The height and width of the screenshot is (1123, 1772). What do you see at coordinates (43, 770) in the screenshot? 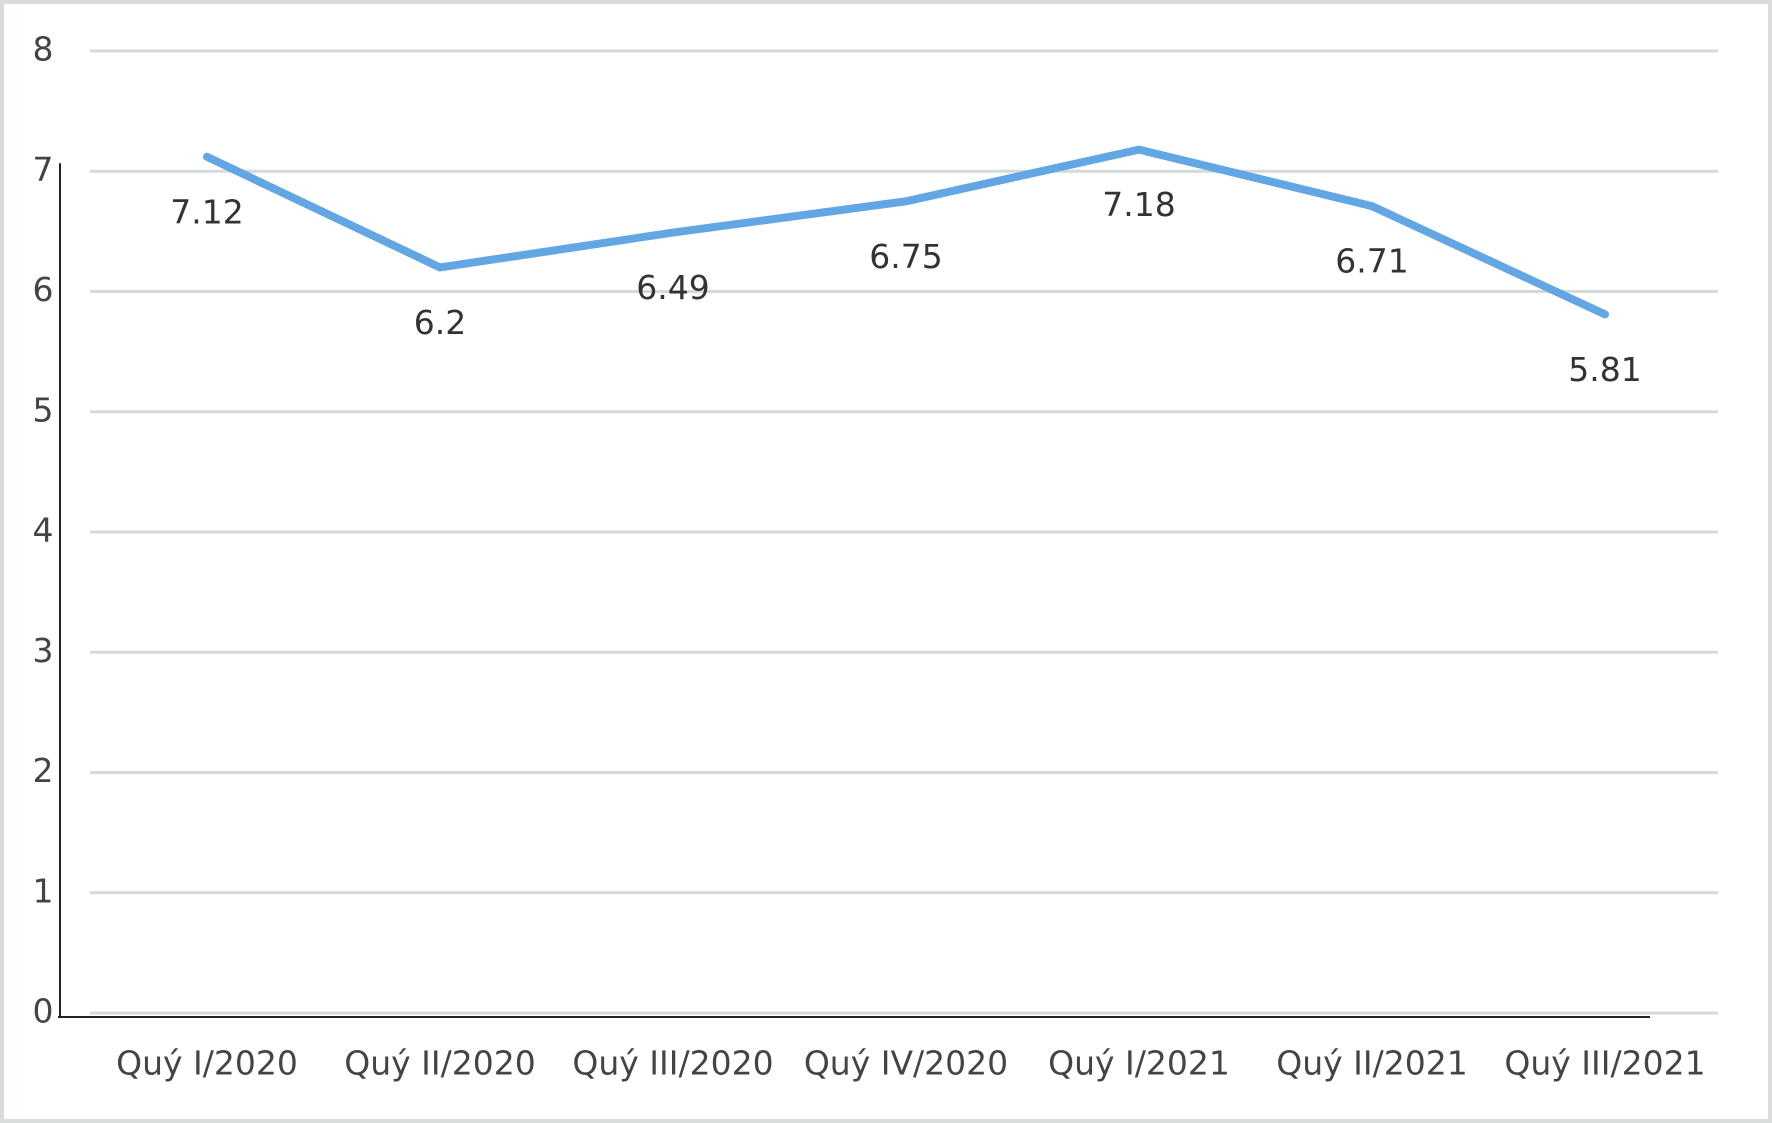
I see `y-tick-label: 2` at bounding box center [43, 770].